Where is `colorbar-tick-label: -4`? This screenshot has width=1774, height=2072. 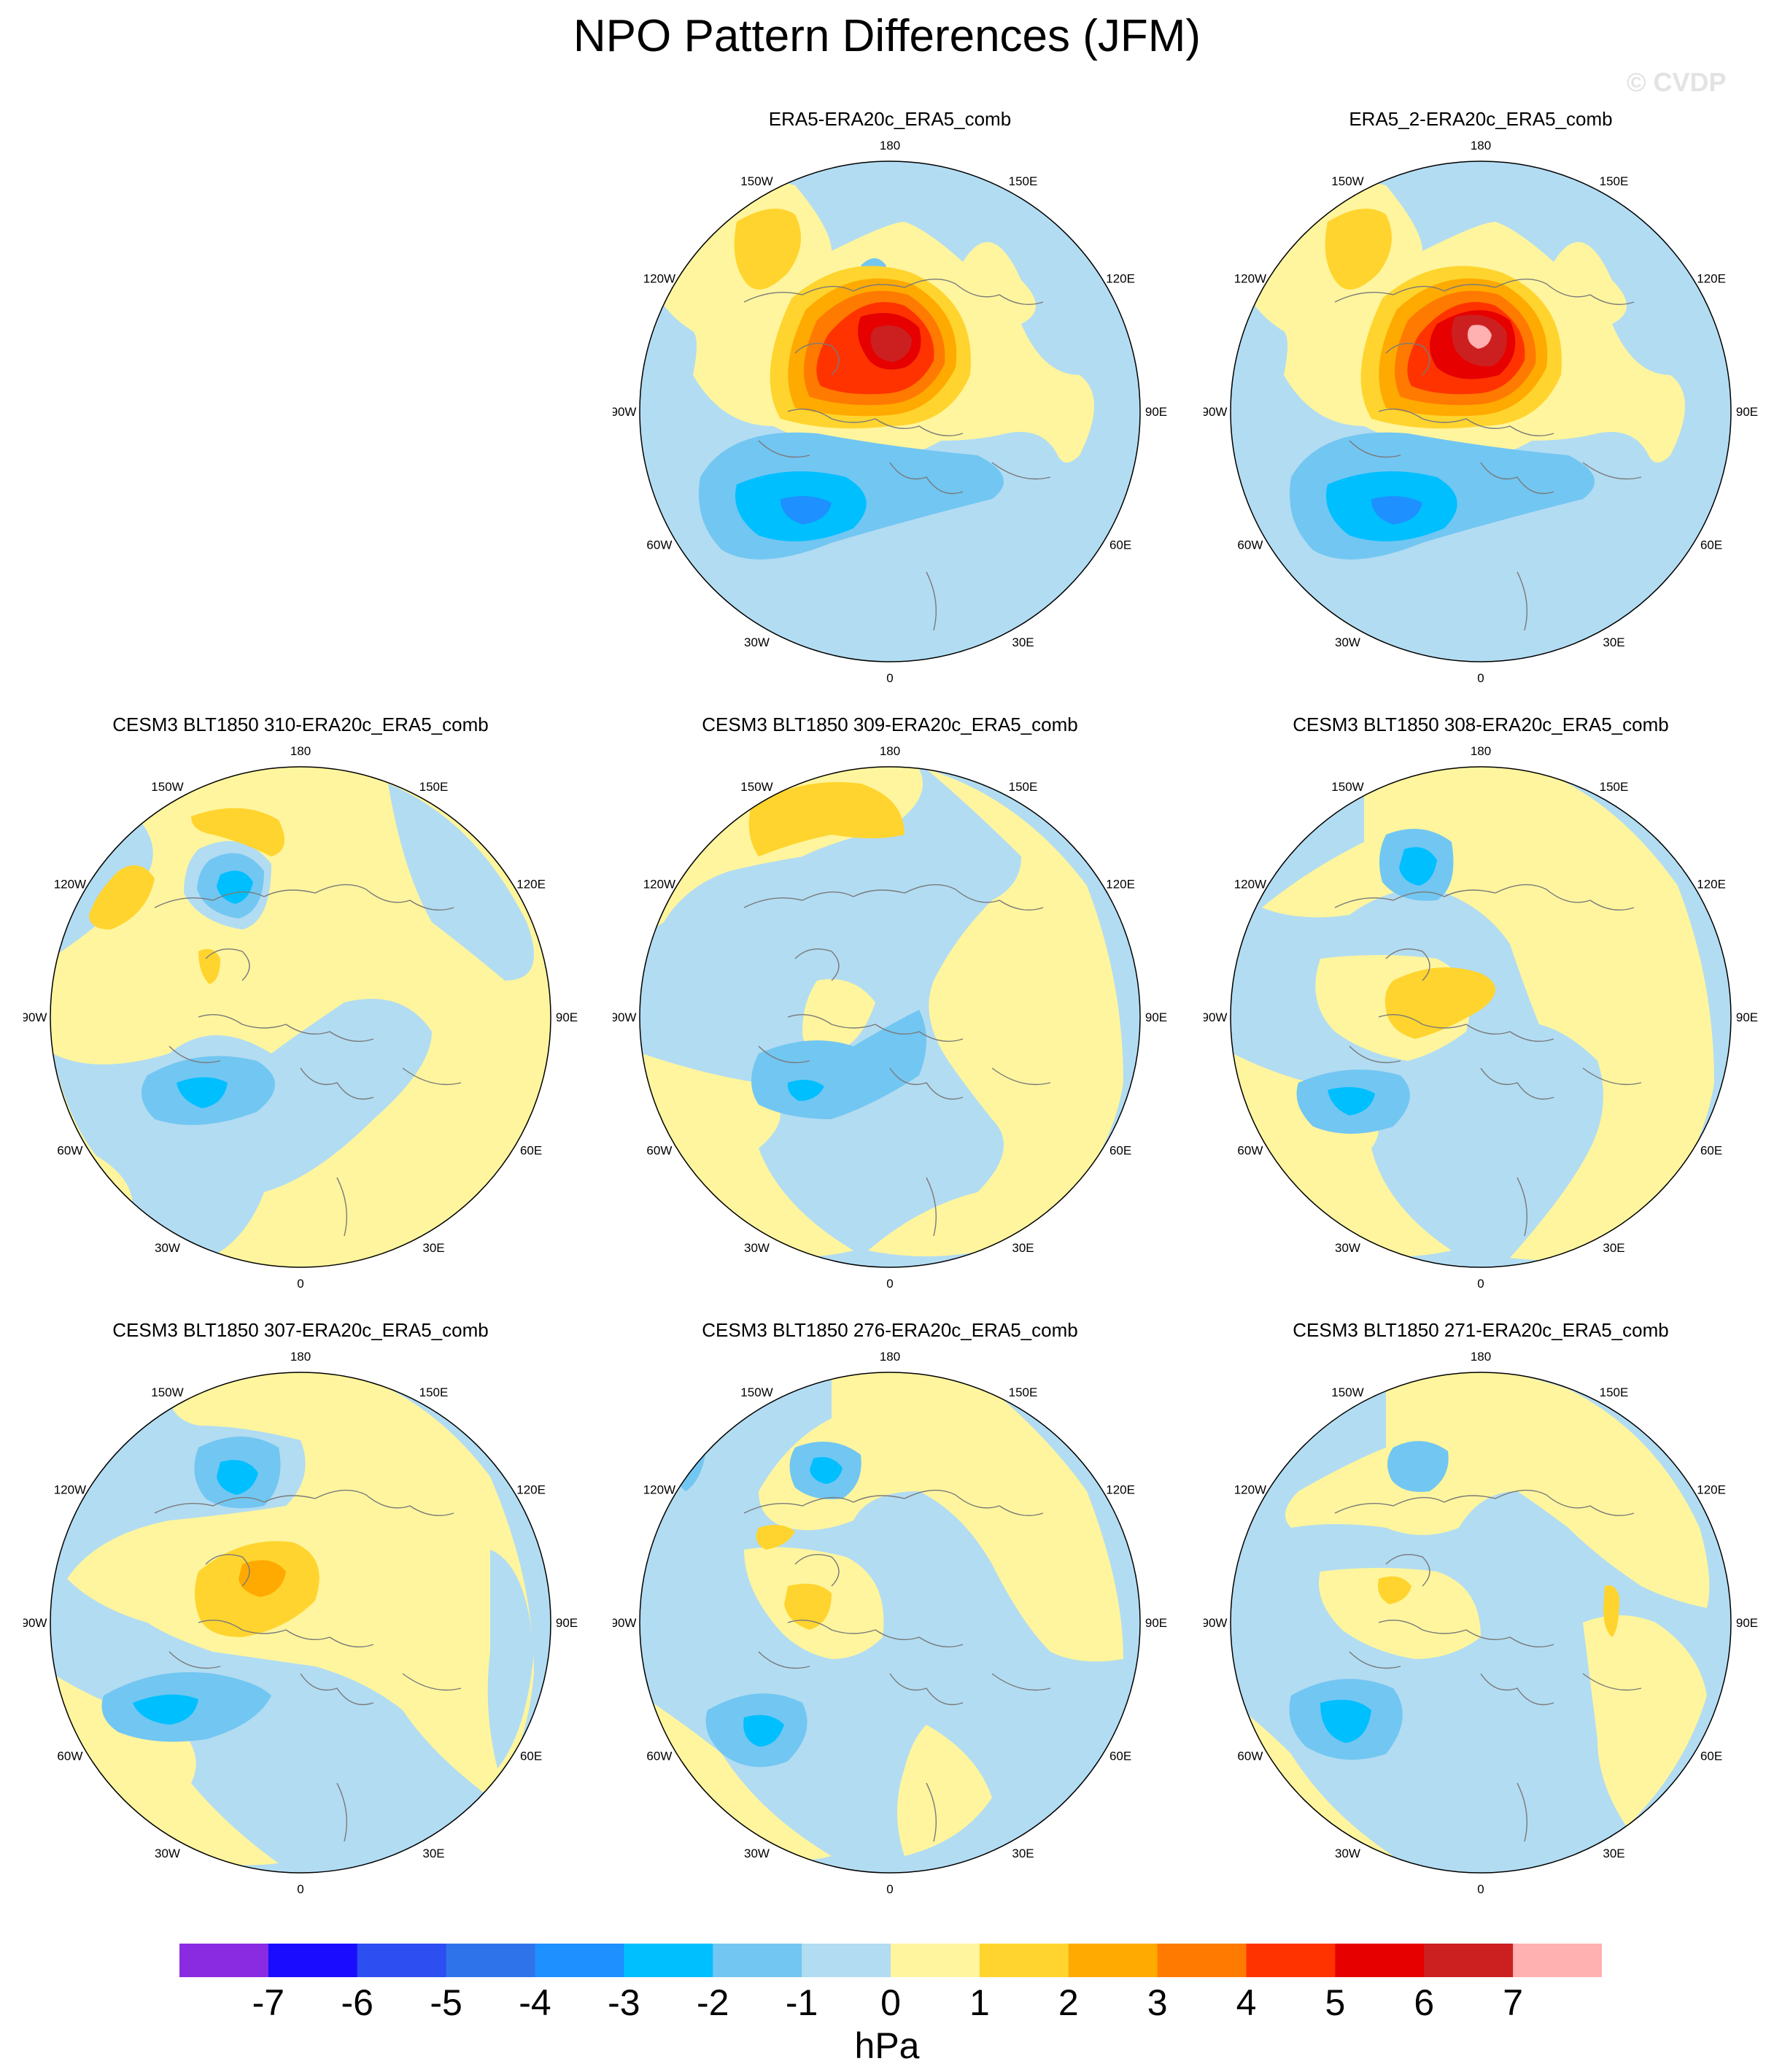
colorbar-tick-label: -4 is located at coordinates (535, 2002).